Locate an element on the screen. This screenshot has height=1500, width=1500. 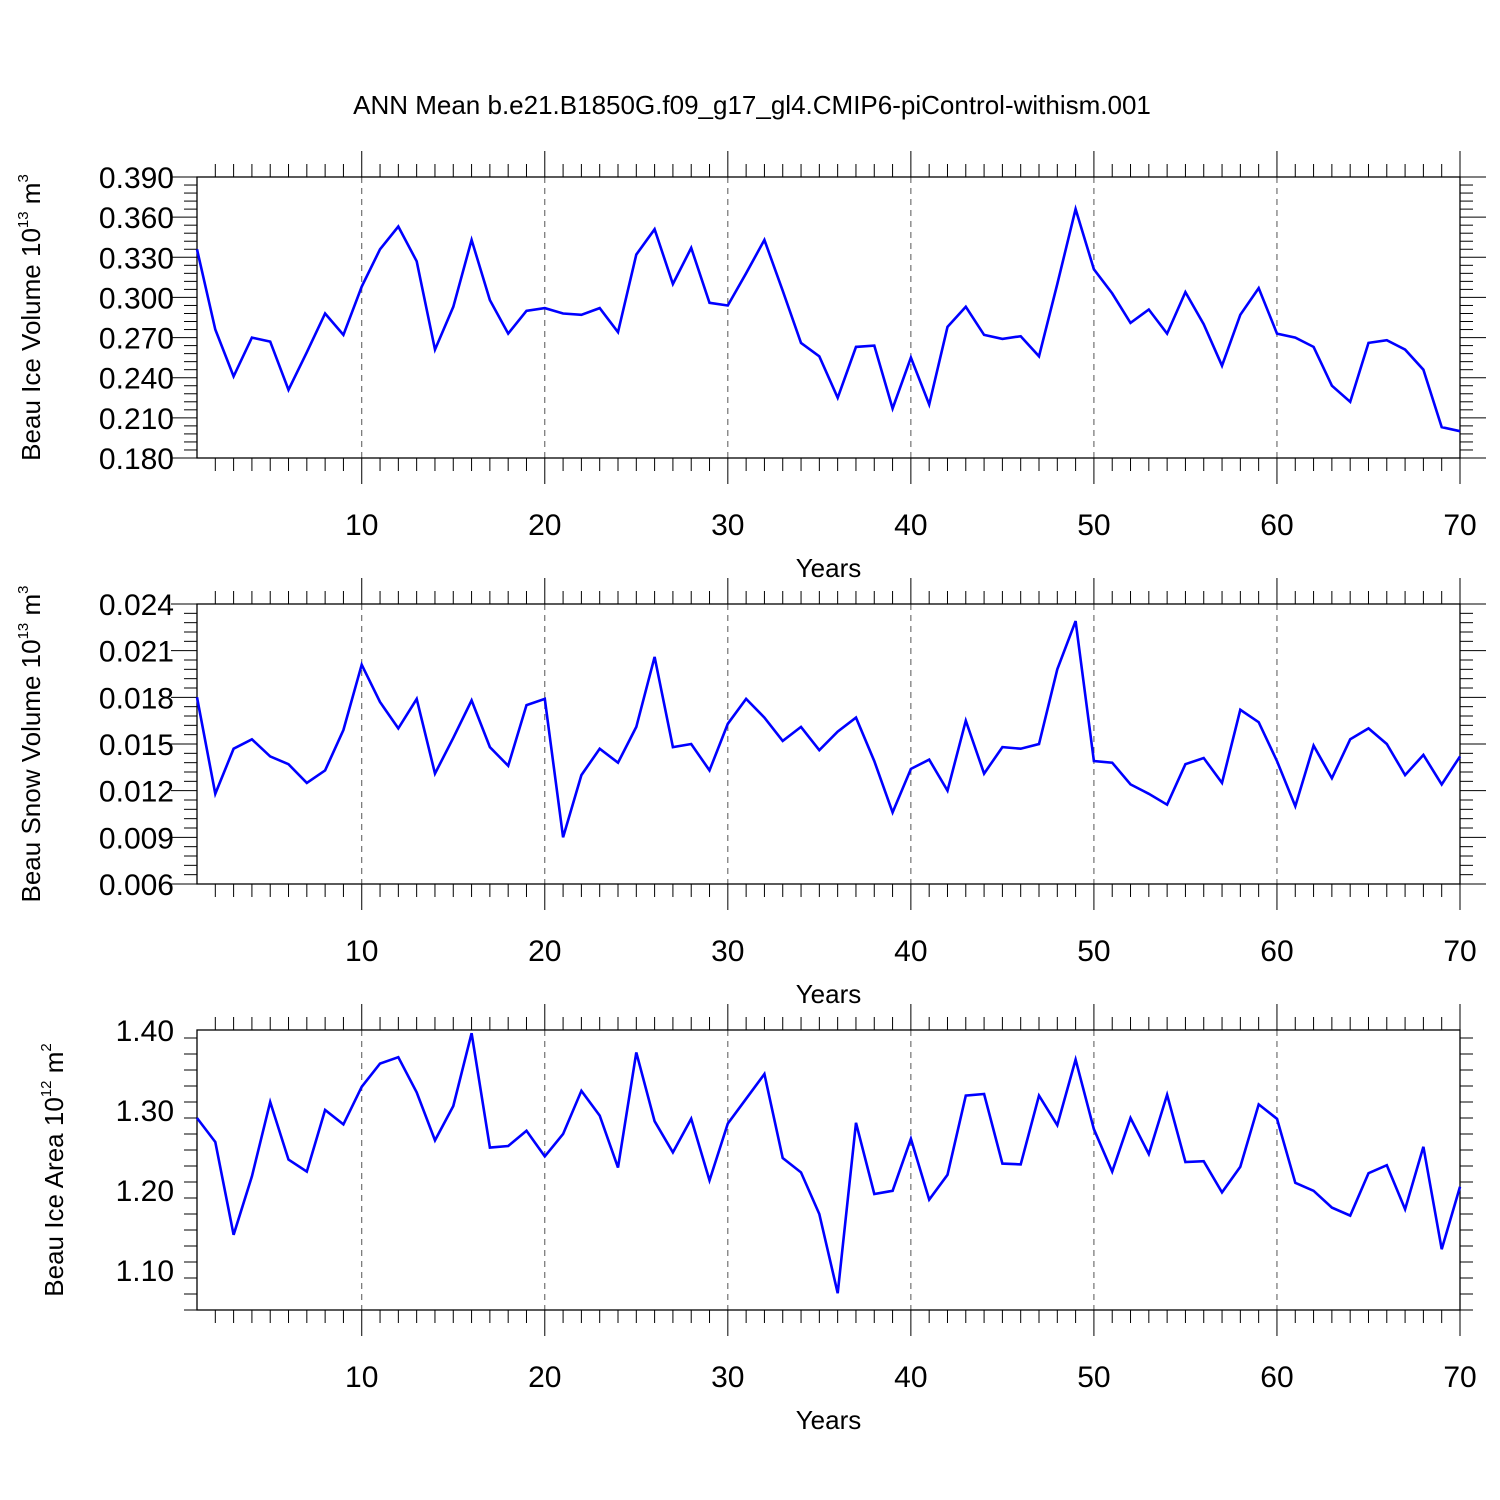
y-tick-label: 0.300 is located at coordinates (136, 298).